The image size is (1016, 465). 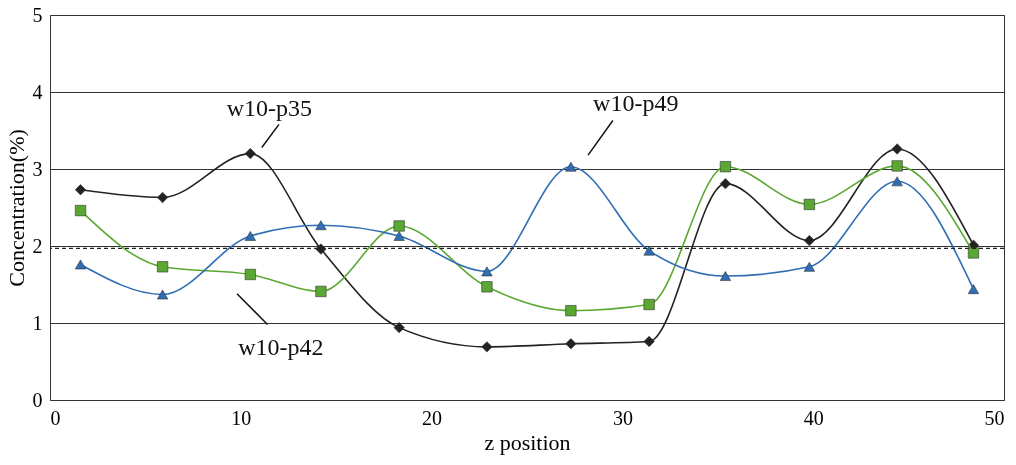 I want to click on y-tick-label: 3, so click(x=37, y=168).